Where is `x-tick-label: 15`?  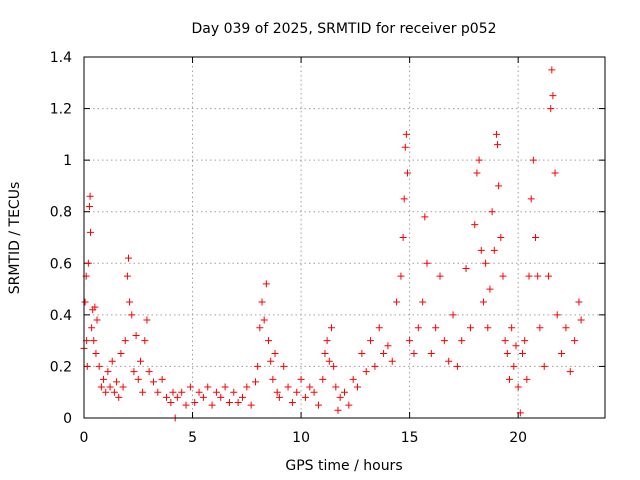 x-tick-label: 15 is located at coordinates (410, 438).